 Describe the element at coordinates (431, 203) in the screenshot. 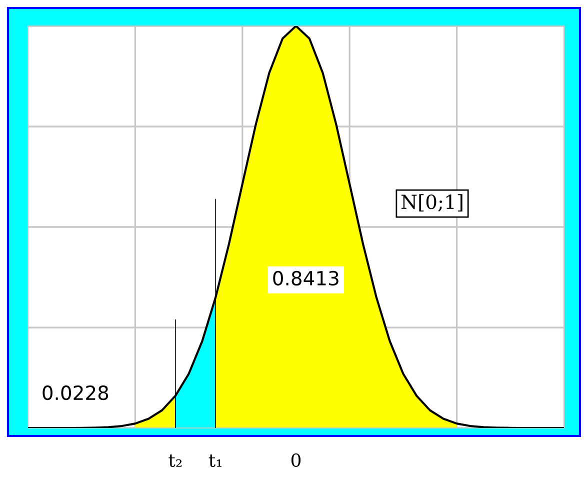

I see `annotation: N[0;1]` at that location.